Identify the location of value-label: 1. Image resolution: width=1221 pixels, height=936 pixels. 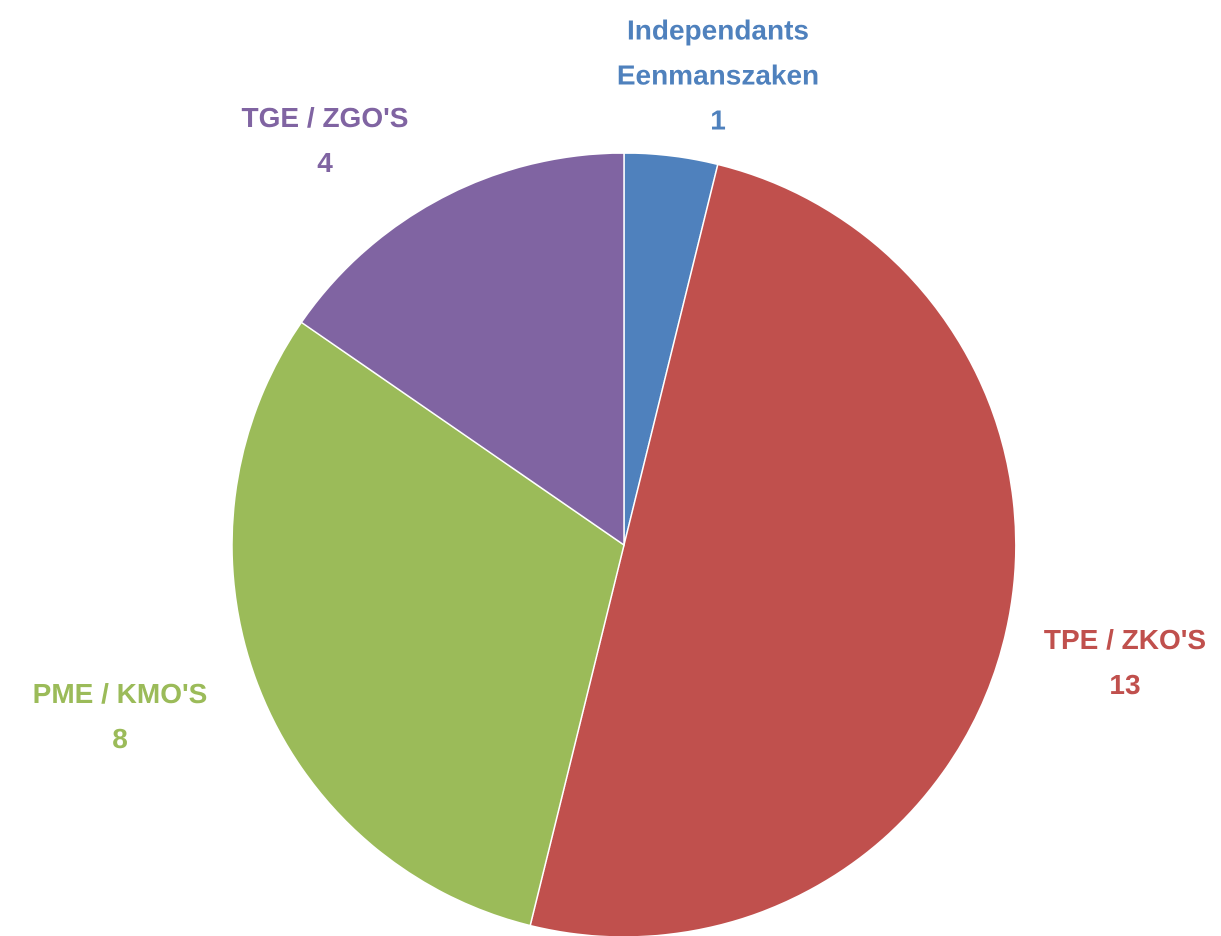
(718, 120).